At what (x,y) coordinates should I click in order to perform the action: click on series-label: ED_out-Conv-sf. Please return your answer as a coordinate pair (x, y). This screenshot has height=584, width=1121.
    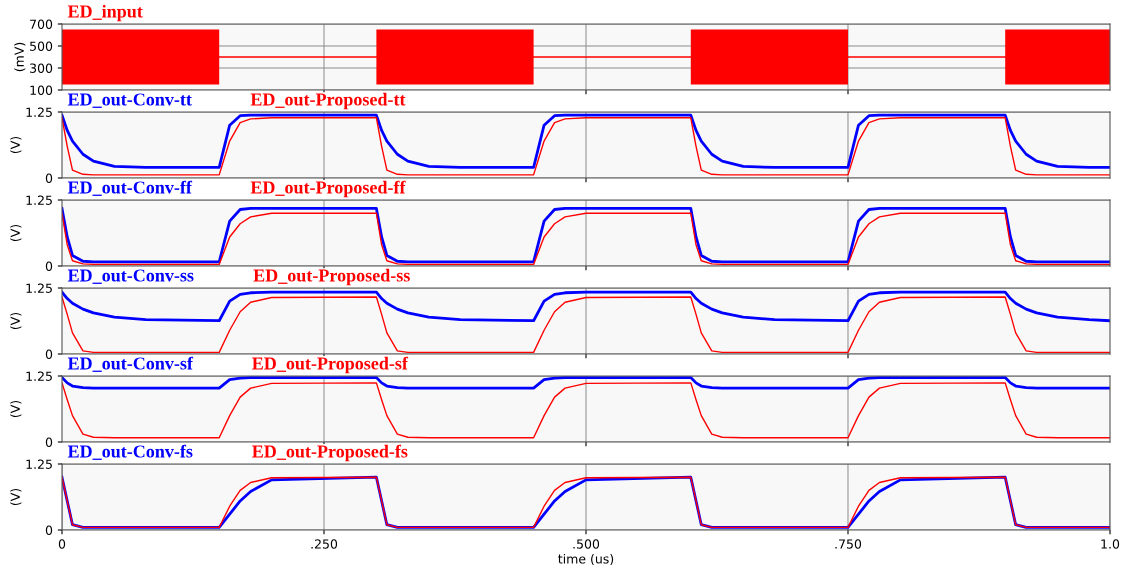
    Looking at the image, I should click on (130, 364).